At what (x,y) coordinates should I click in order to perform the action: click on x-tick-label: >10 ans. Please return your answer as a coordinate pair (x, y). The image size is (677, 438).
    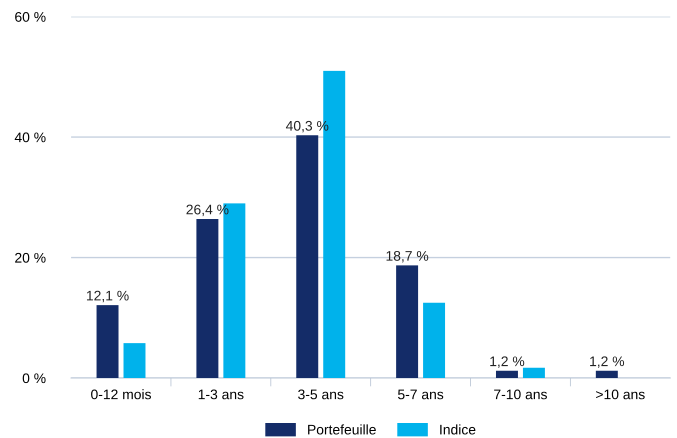
    Looking at the image, I should click on (620, 394).